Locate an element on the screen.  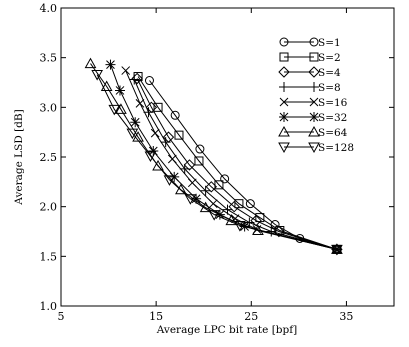
legend-entry: S=1 is located at coordinates (310, 43).